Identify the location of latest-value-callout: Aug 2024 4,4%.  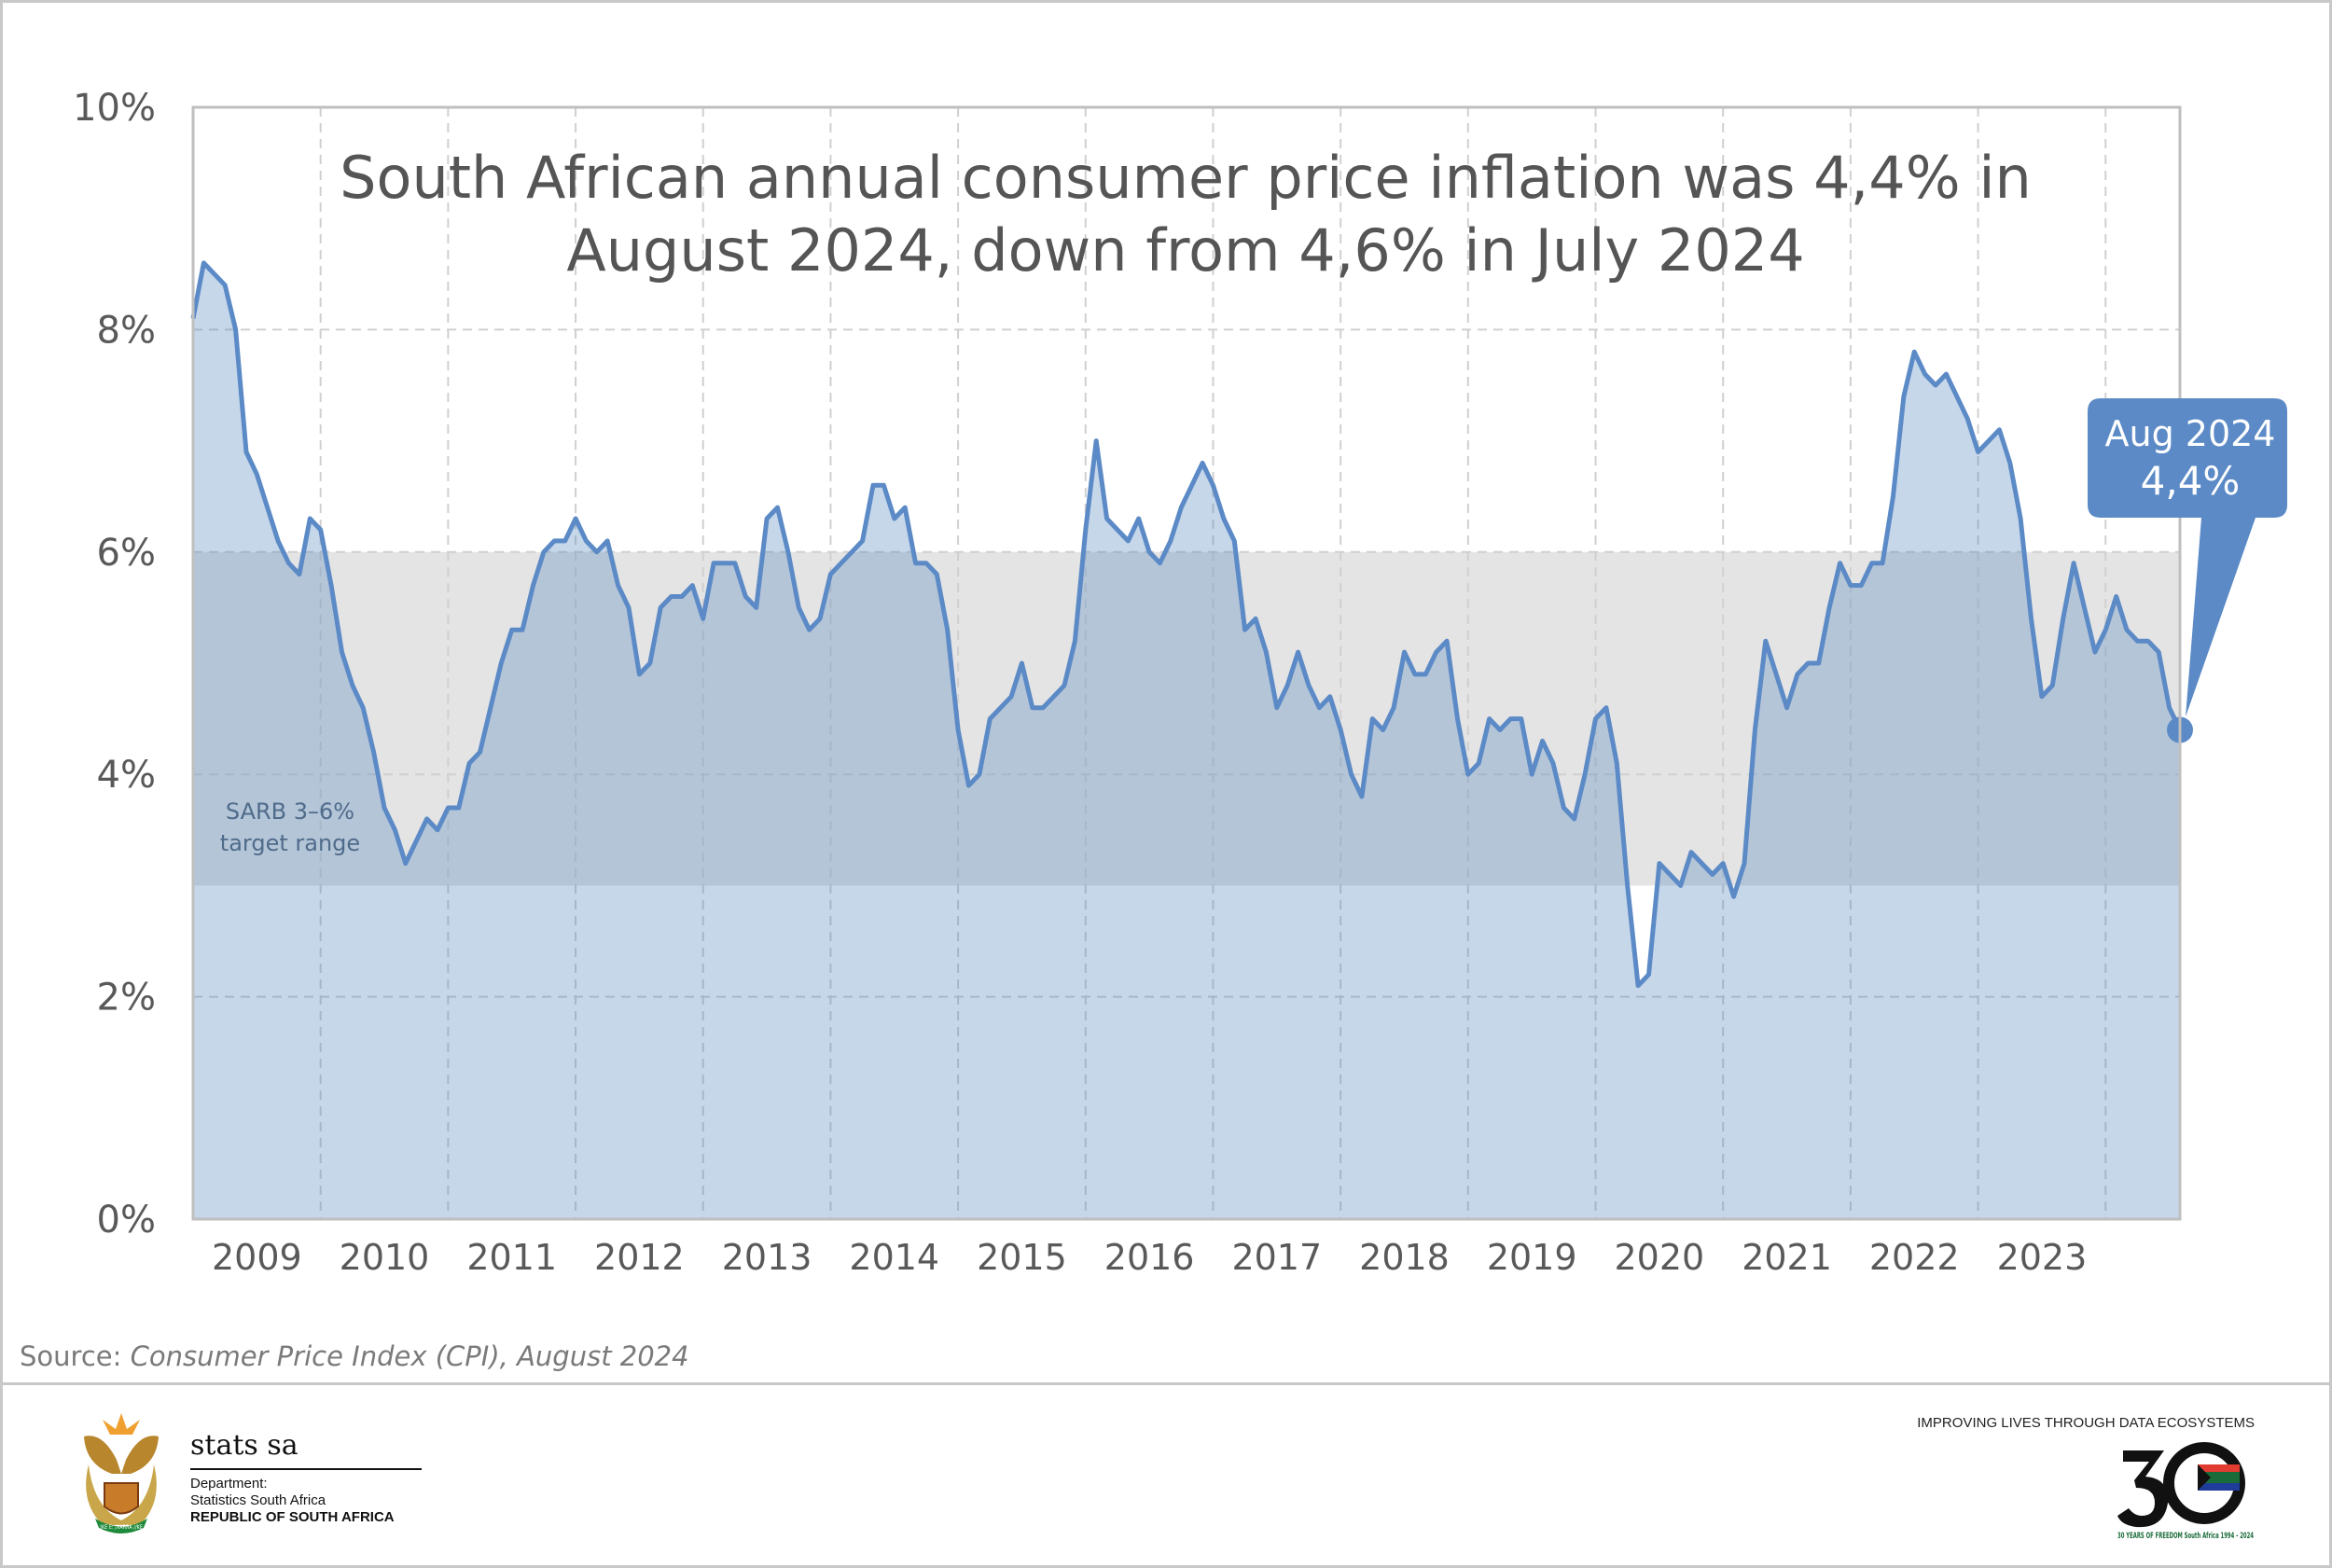
(2187, 557).